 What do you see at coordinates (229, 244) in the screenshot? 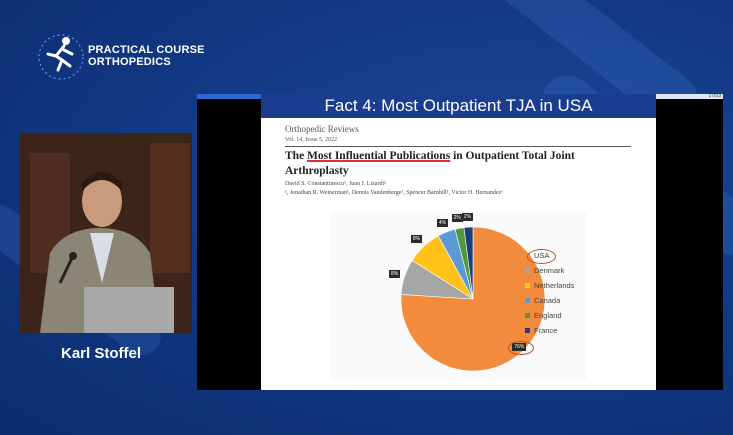
I see `slide-margin-left` at bounding box center [229, 244].